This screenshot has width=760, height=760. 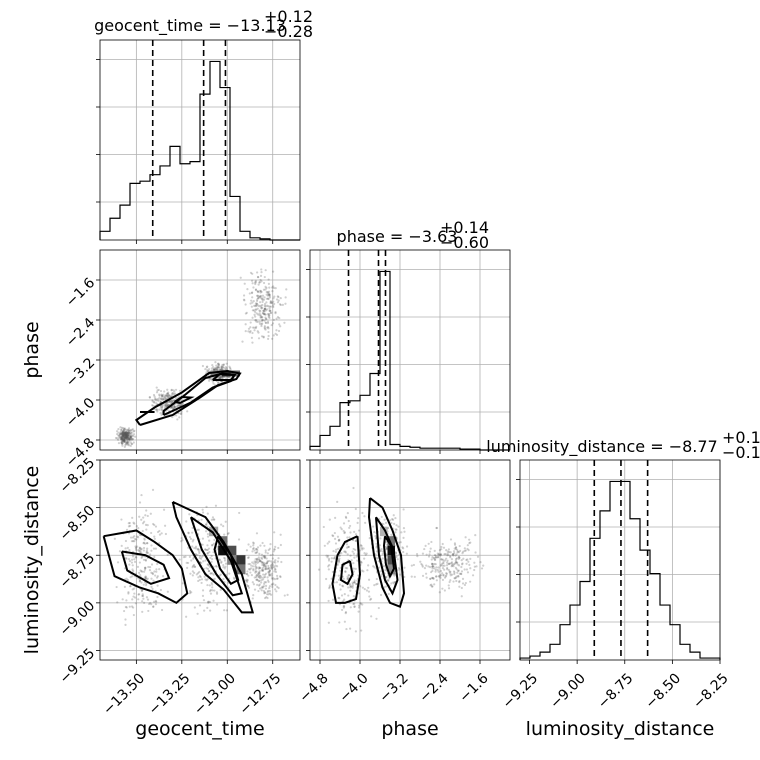 What do you see at coordinates (241, 560) in the screenshot?
I see `density-cell` at bounding box center [241, 560].